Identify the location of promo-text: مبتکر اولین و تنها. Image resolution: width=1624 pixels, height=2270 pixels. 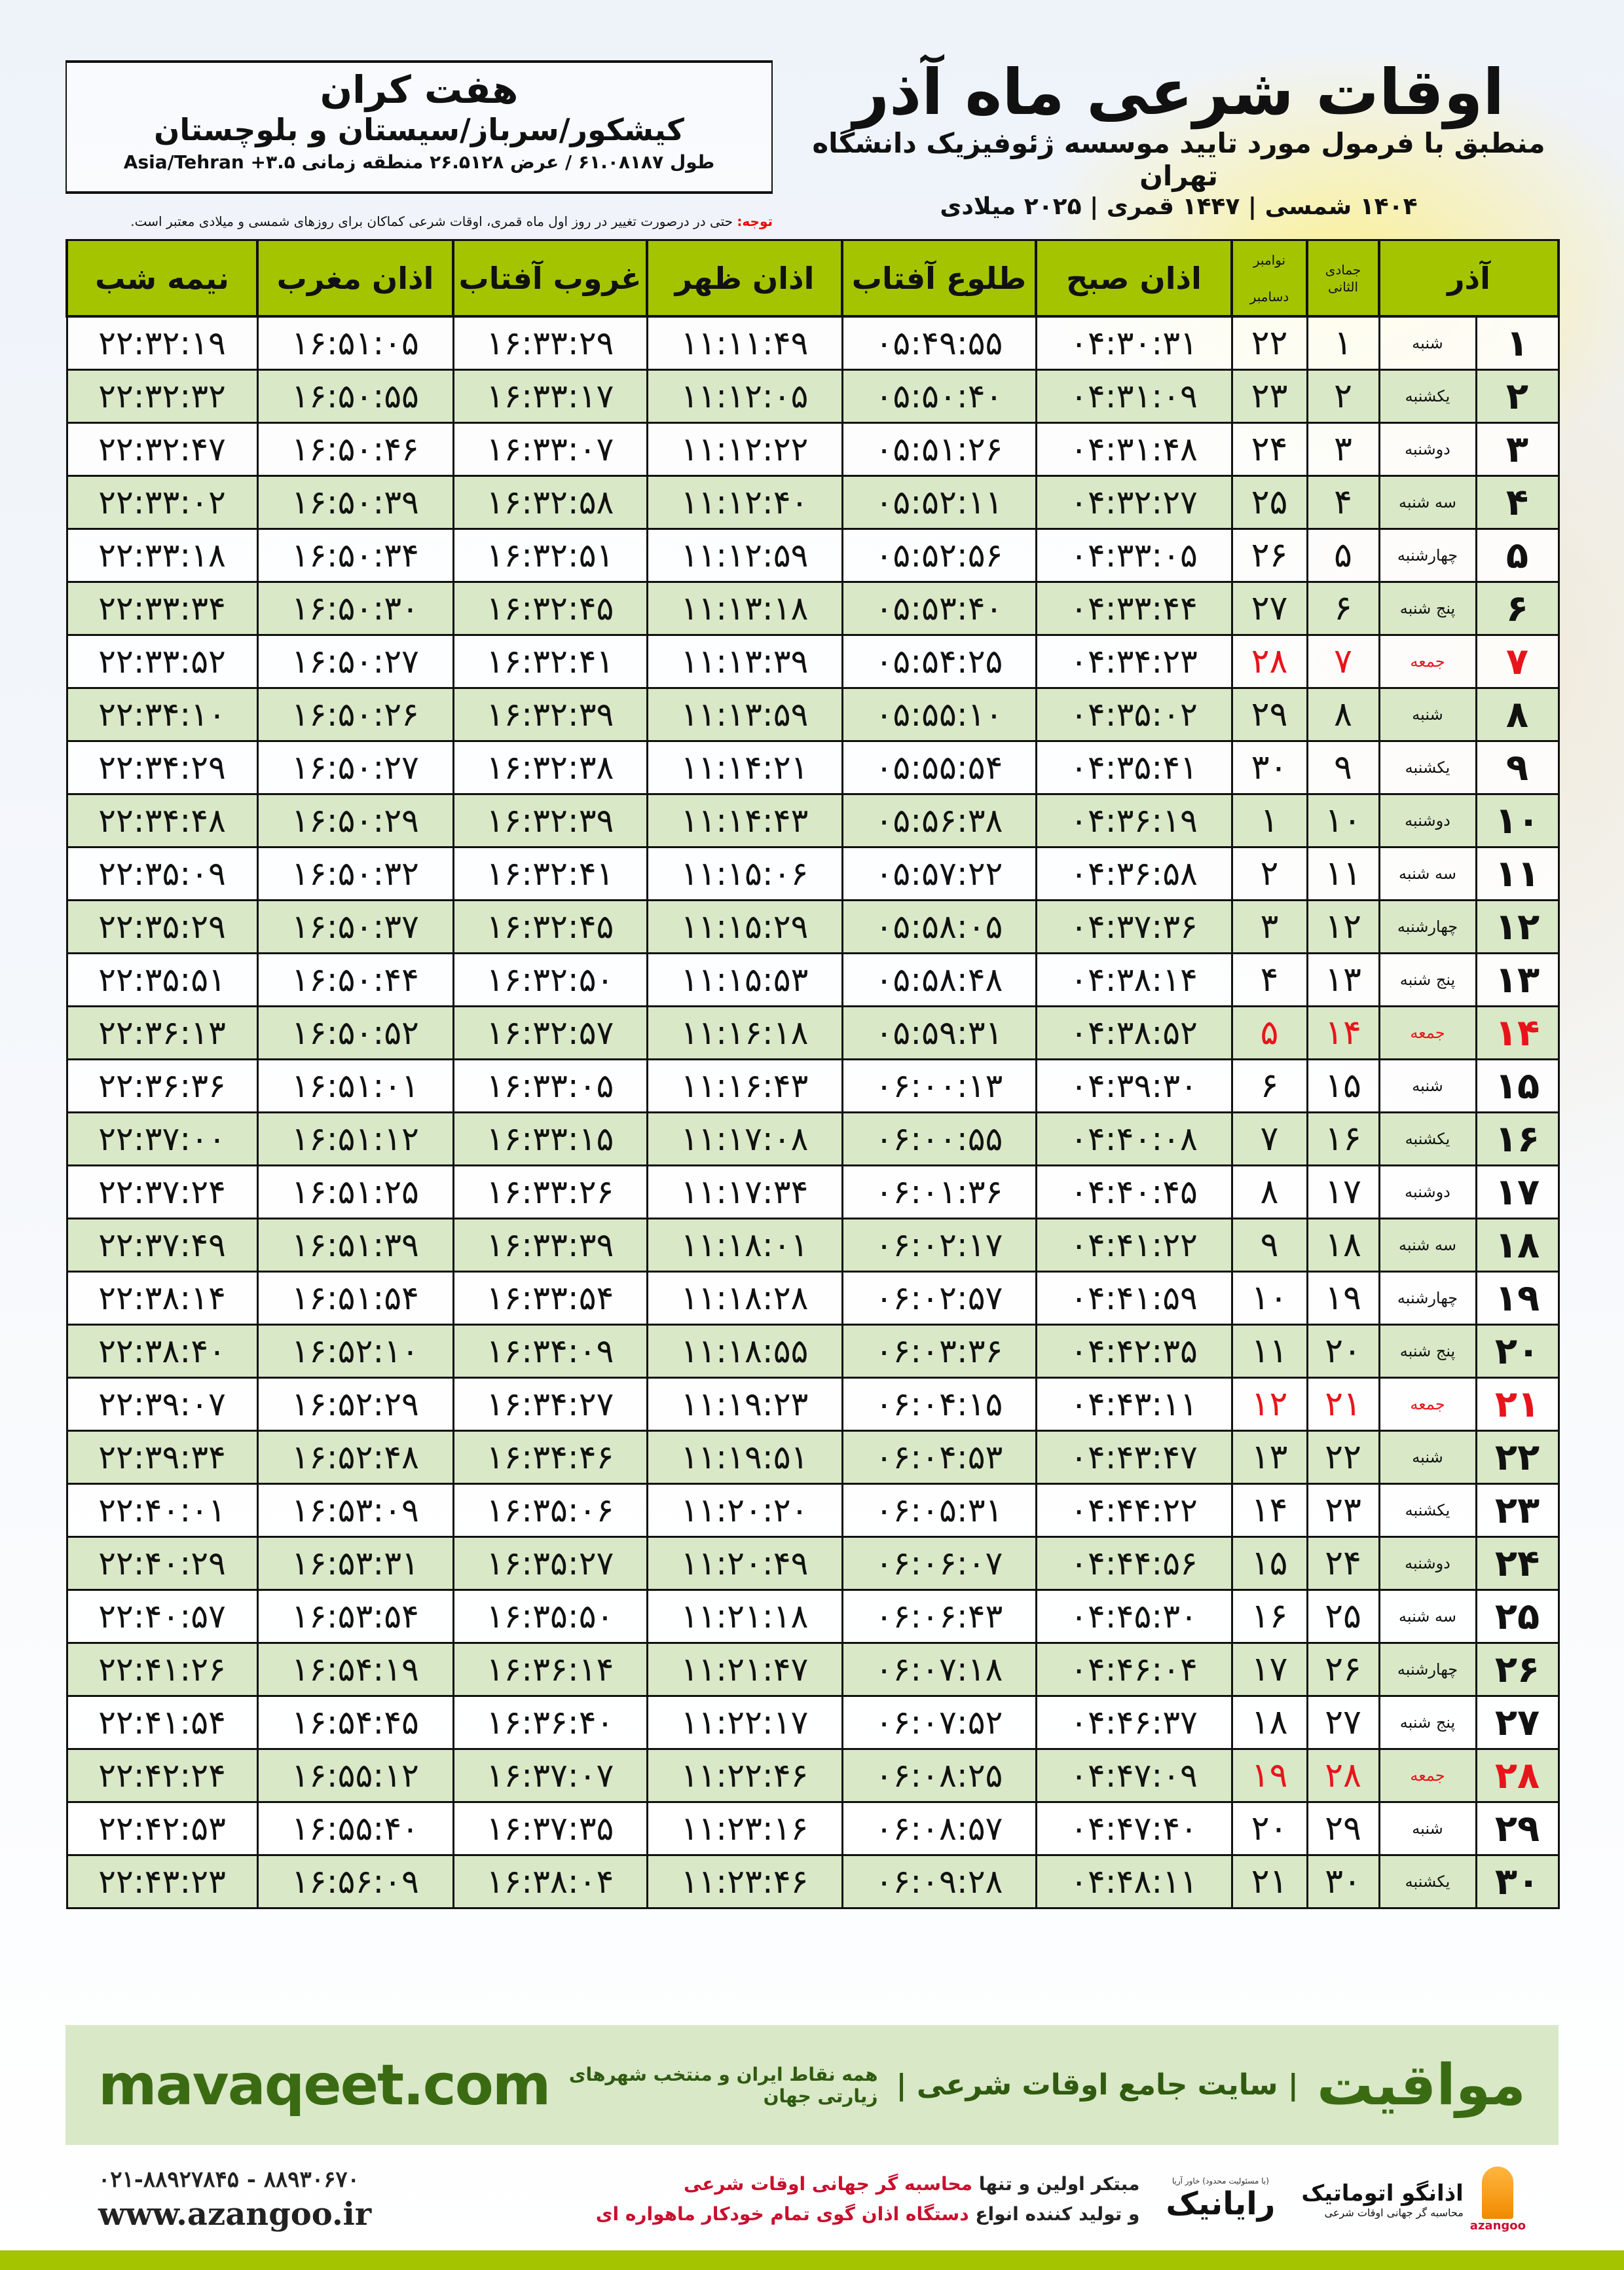
(1056, 2184).